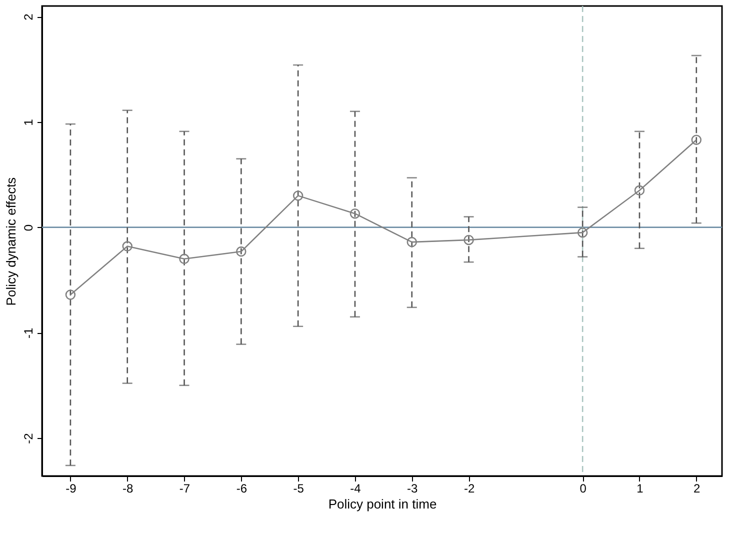 Image resolution: width=748 pixels, height=534 pixels. Describe the element at coordinates (583, 489) in the screenshot. I see `x-tick-label: 0` at that location.